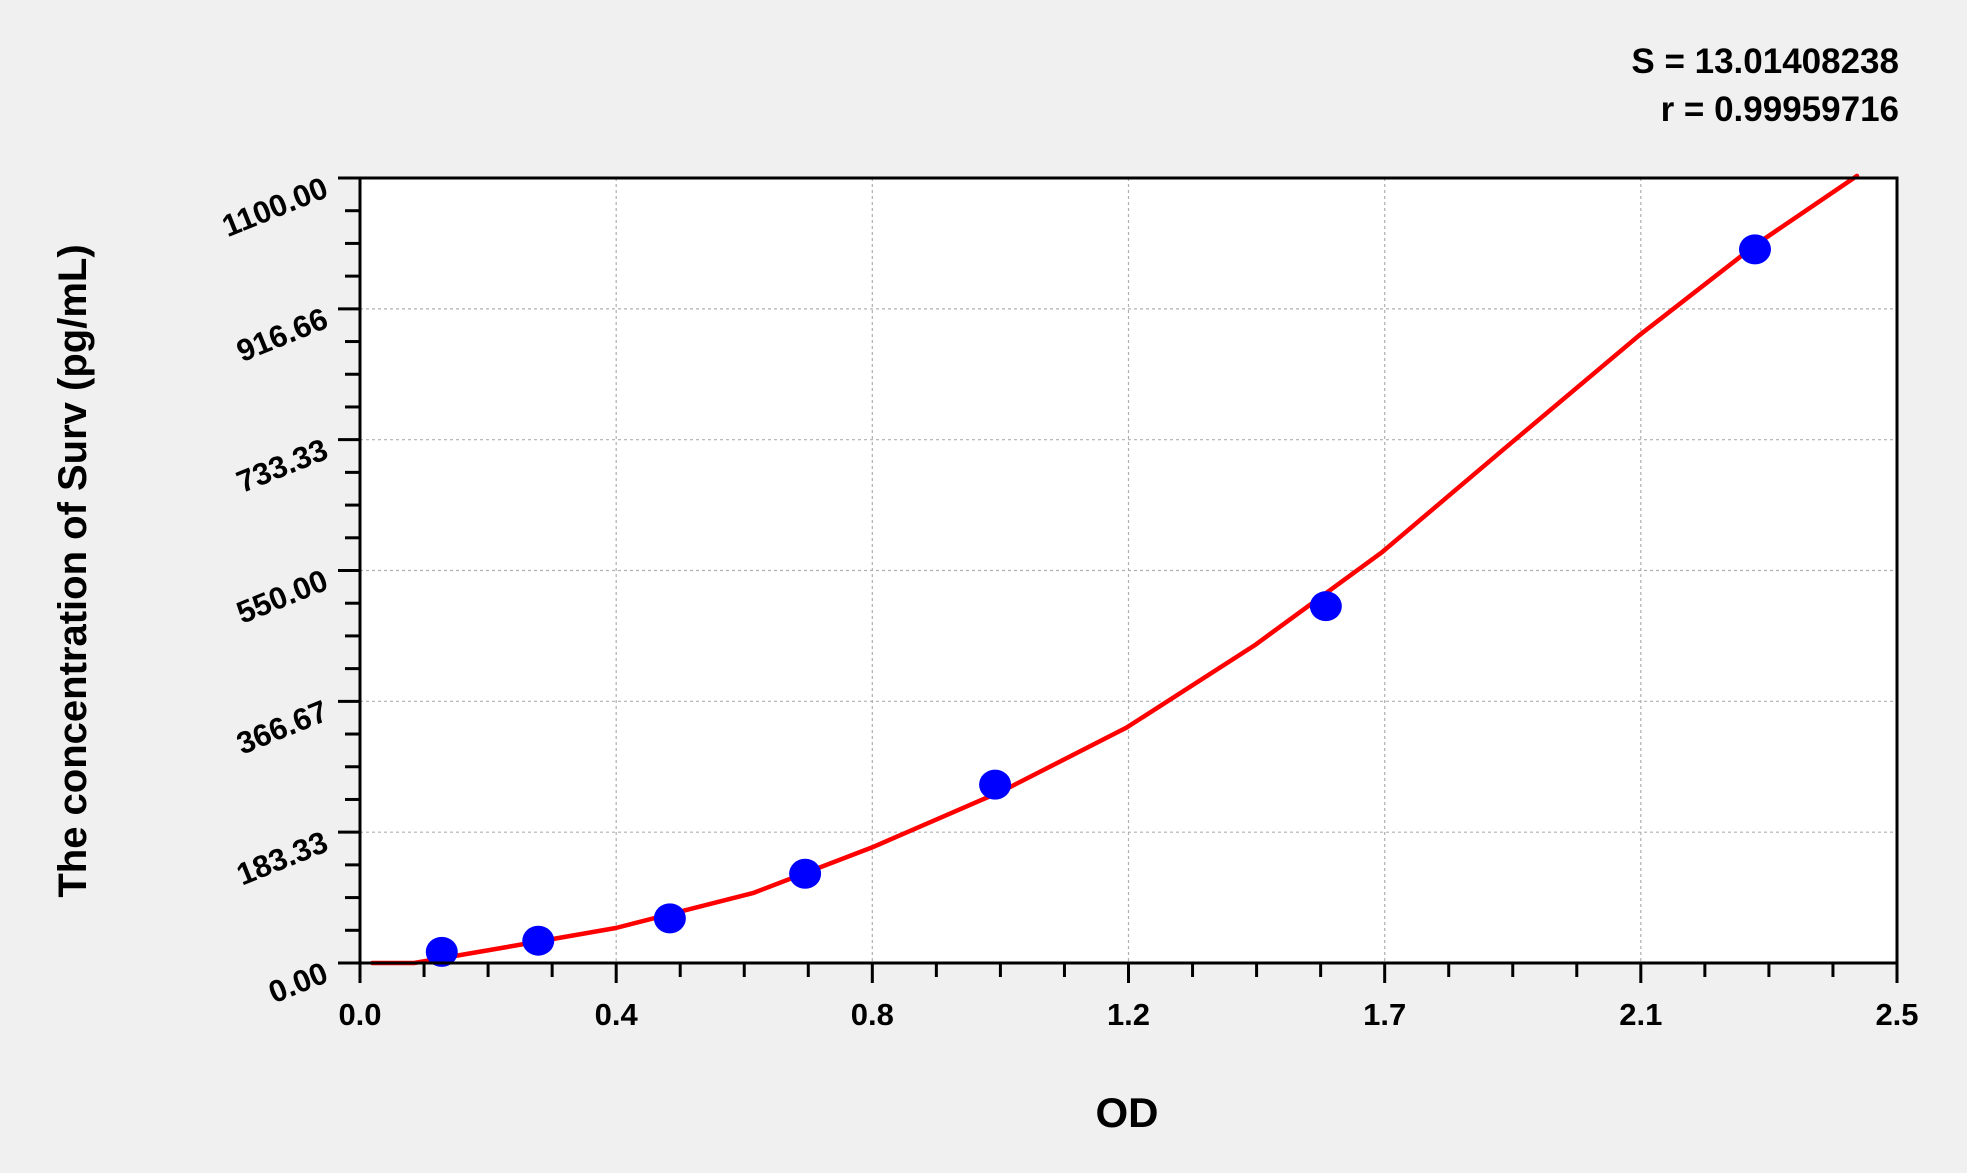 This screenshot has width=1967, height=1173. Describe the element at coordinates (282, 858) in the screenshot. I see `y-tick-label: 183.33` at that location.